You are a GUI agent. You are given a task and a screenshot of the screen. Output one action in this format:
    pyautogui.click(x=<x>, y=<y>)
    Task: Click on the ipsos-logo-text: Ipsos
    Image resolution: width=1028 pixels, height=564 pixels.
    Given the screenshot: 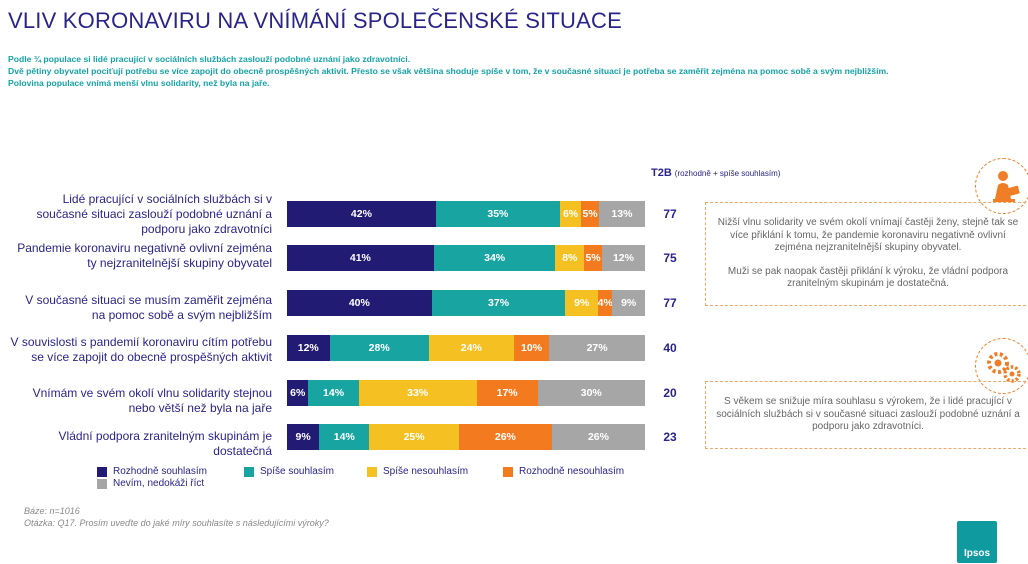 What is the action you would take?
    pyautogui.click(x=977, y=553)
    